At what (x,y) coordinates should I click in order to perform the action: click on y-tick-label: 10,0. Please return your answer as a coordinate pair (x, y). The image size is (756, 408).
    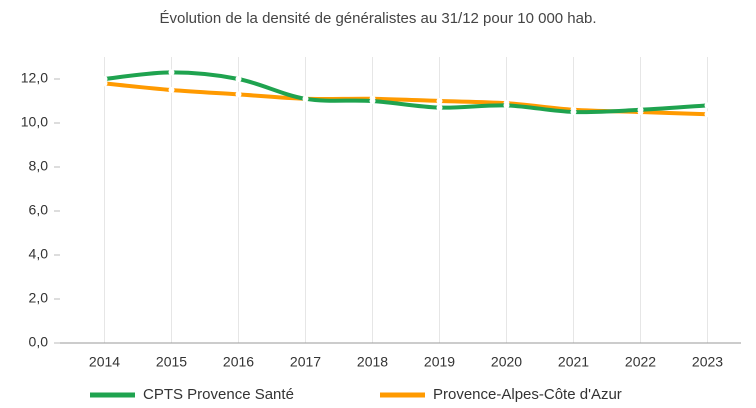
    Looking at the image, I should click on (34, 122).